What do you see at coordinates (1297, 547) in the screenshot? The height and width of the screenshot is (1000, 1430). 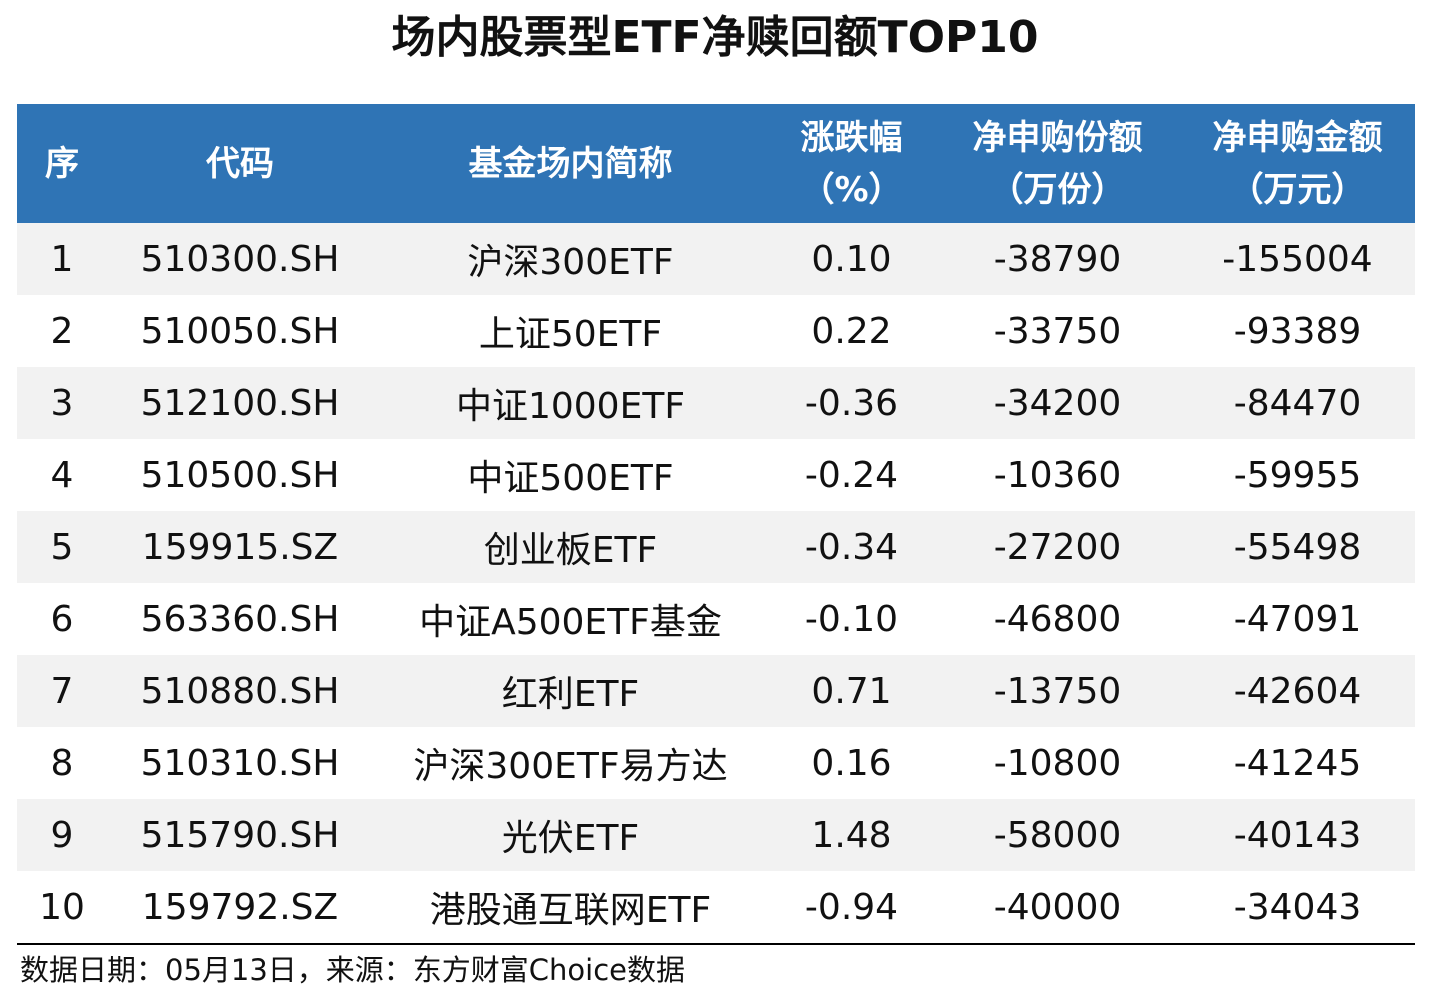 I see `table-cell: -55498` at bounding box center [1297, 547].